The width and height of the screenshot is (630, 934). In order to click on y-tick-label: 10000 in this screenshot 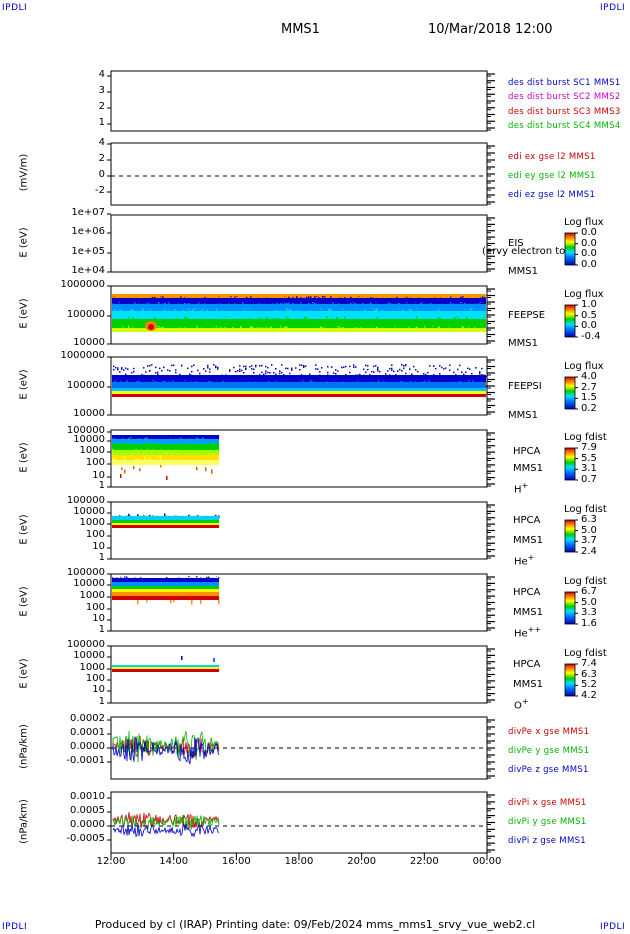, I will do `click(89, 655)`.